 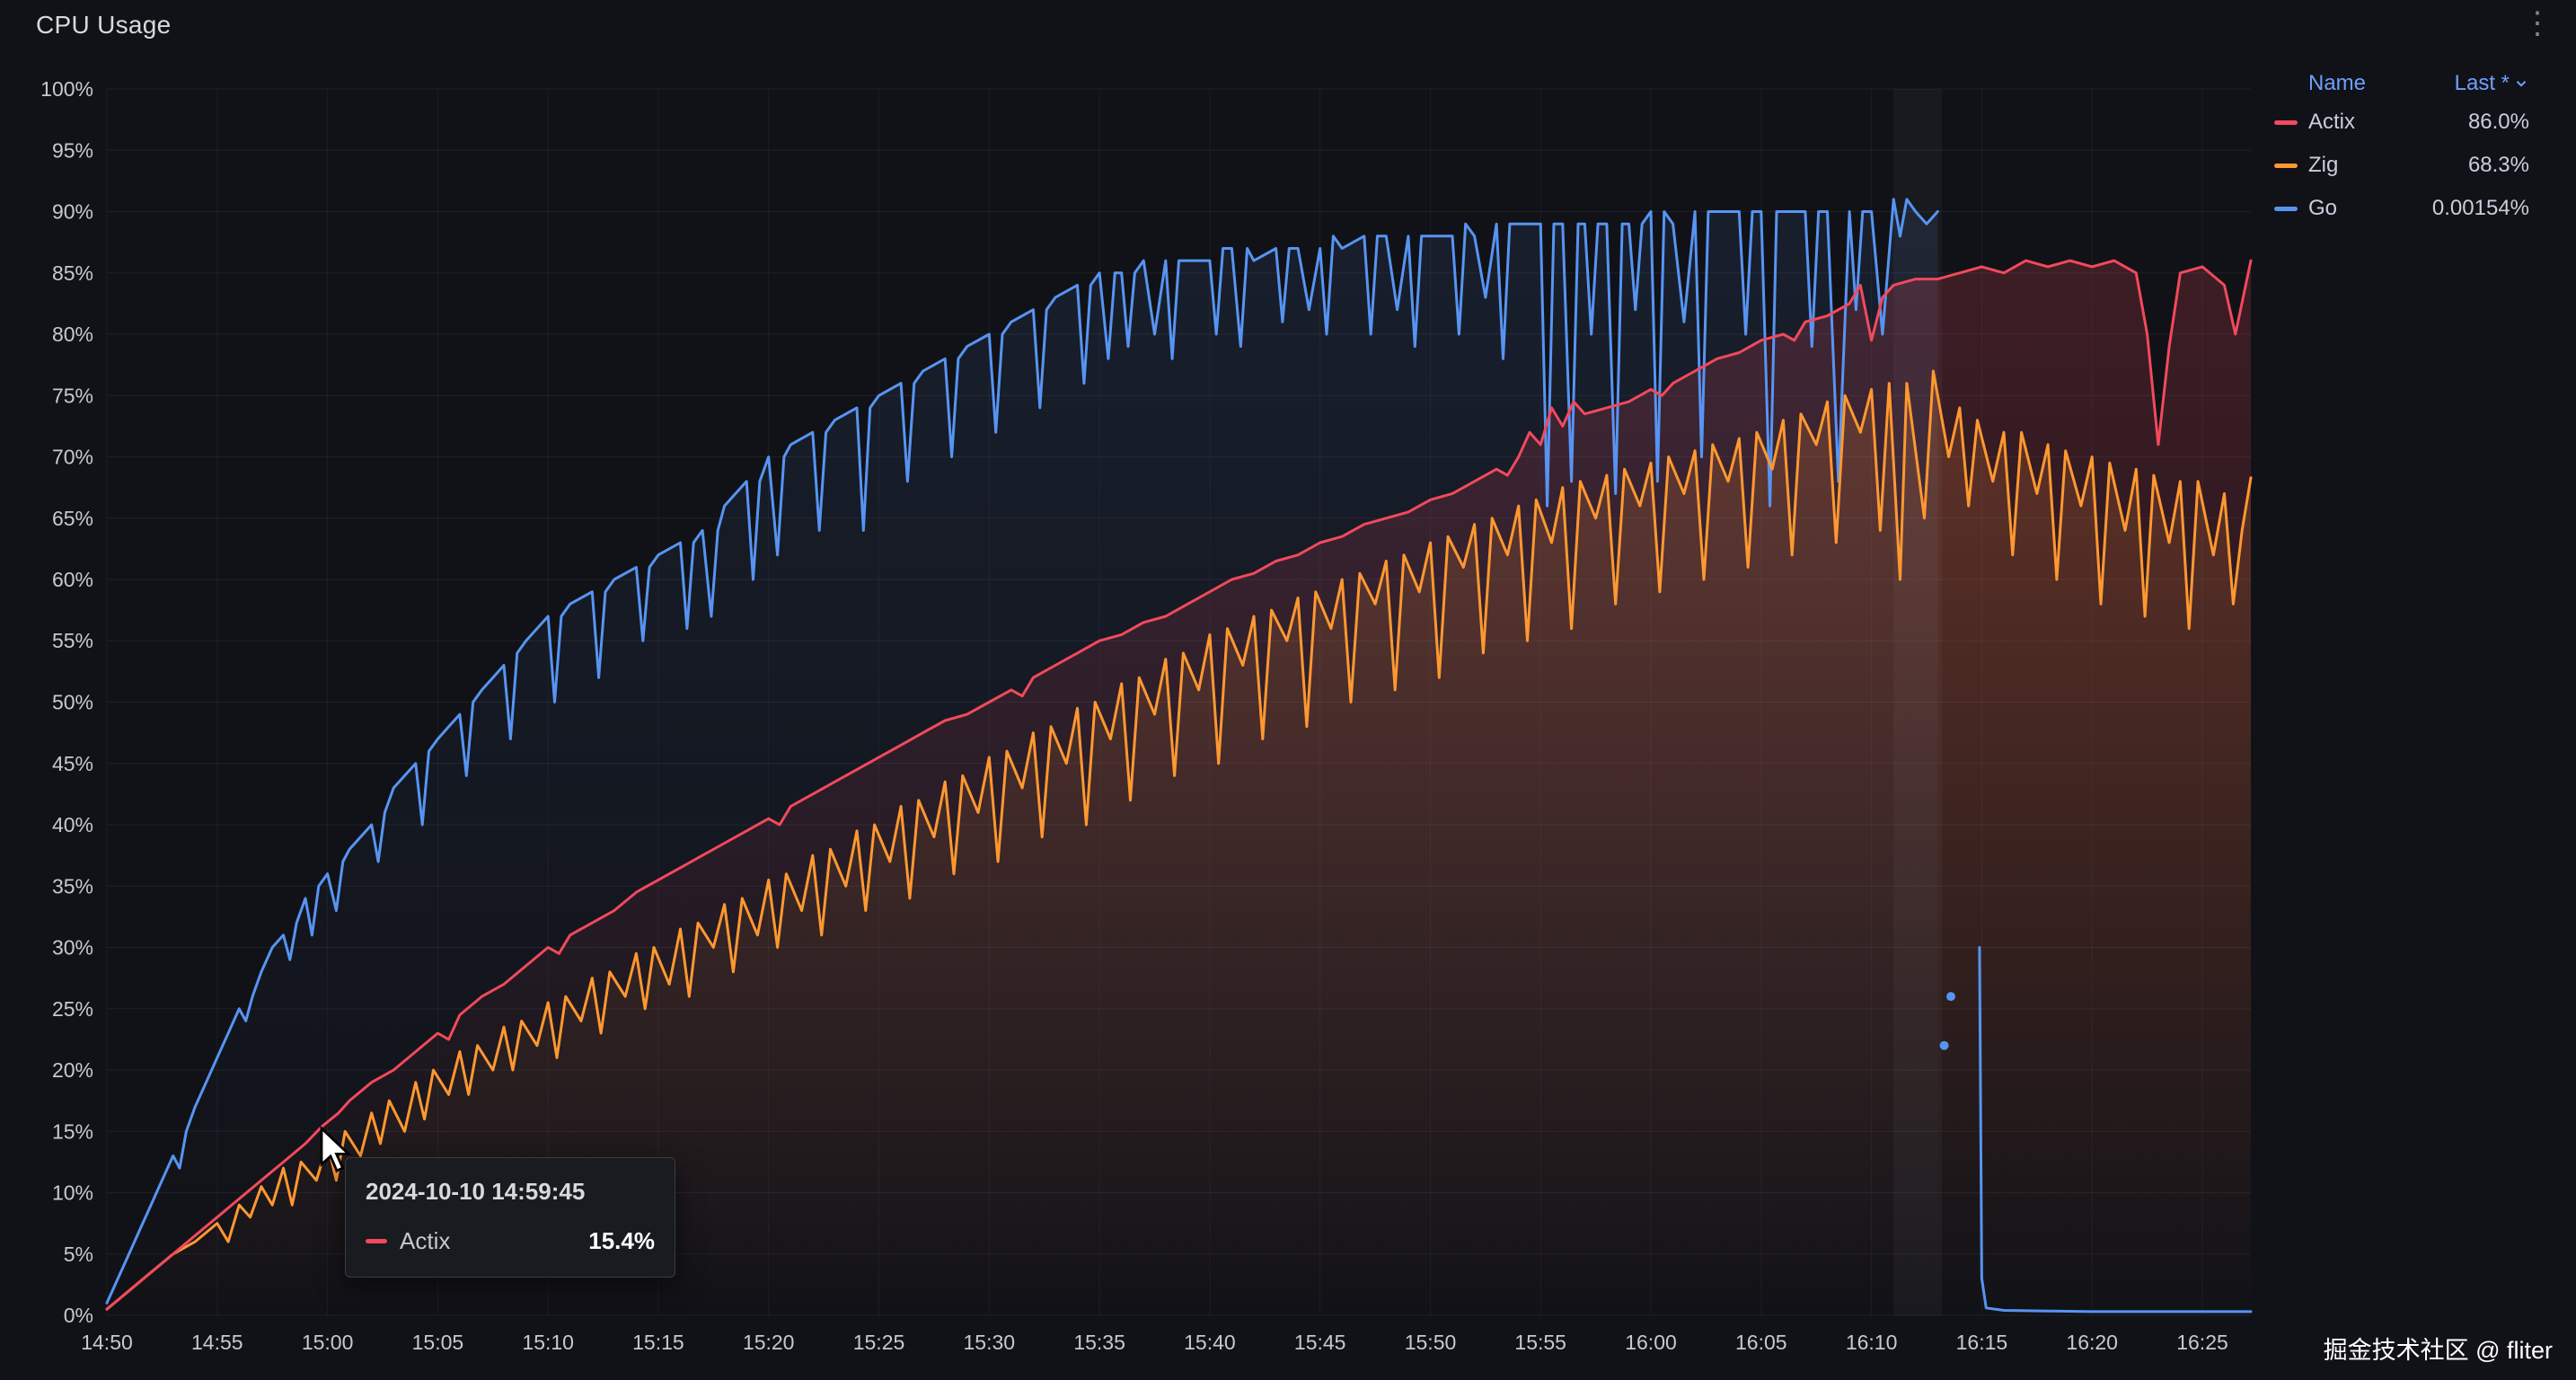 What do you see at coordinates (658, 1342) in the screenshot?
I see `x-tick-label: 15:15` at bounding box center [658, 1342].